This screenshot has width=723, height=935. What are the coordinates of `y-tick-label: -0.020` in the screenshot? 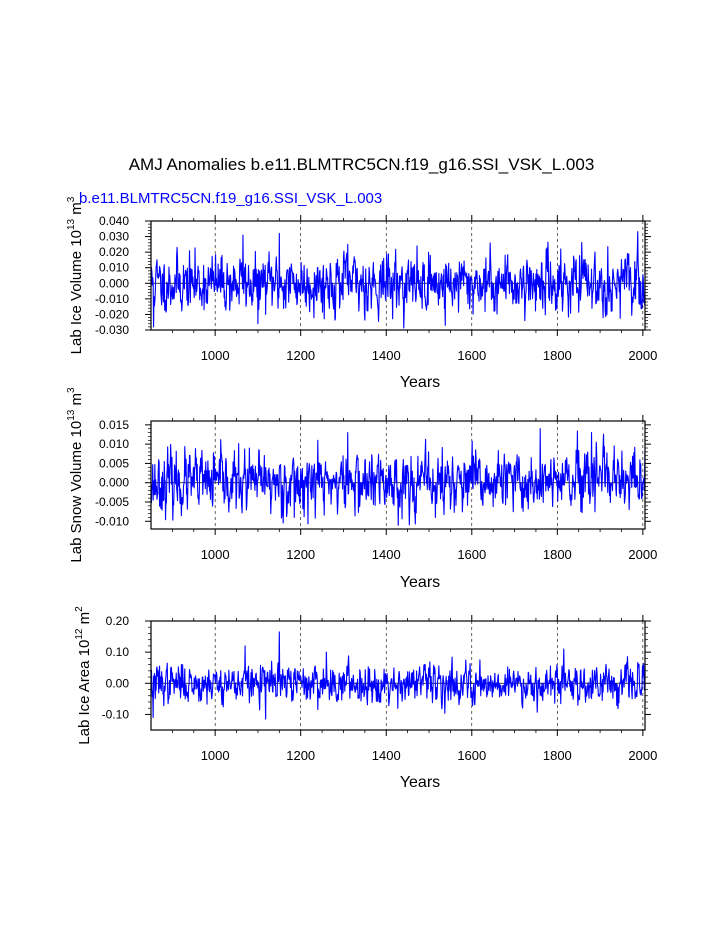 It's located at (112, 314).